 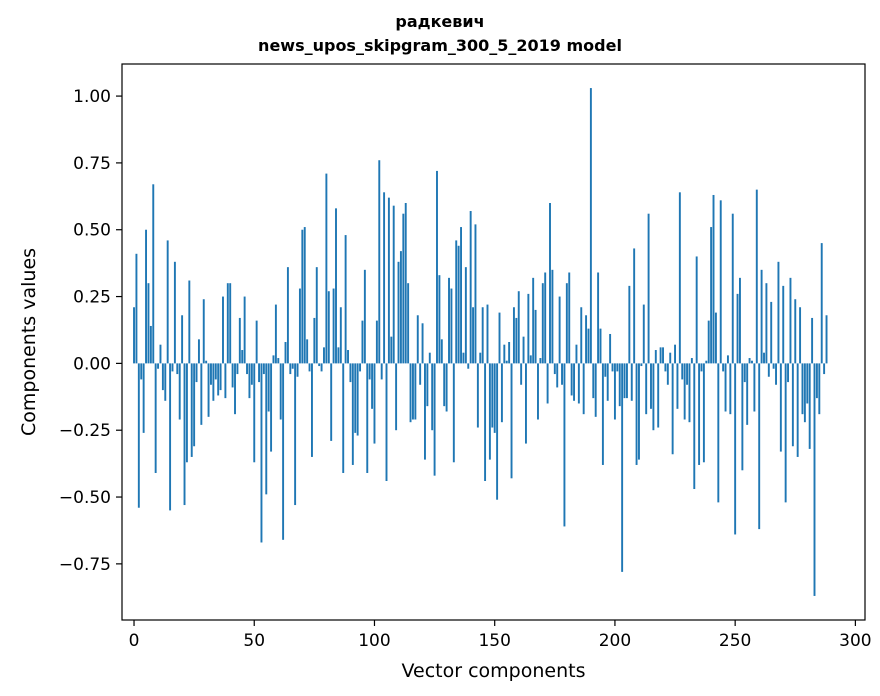 I want to click on x-tick-label: 300, so click(x=855, y=641).